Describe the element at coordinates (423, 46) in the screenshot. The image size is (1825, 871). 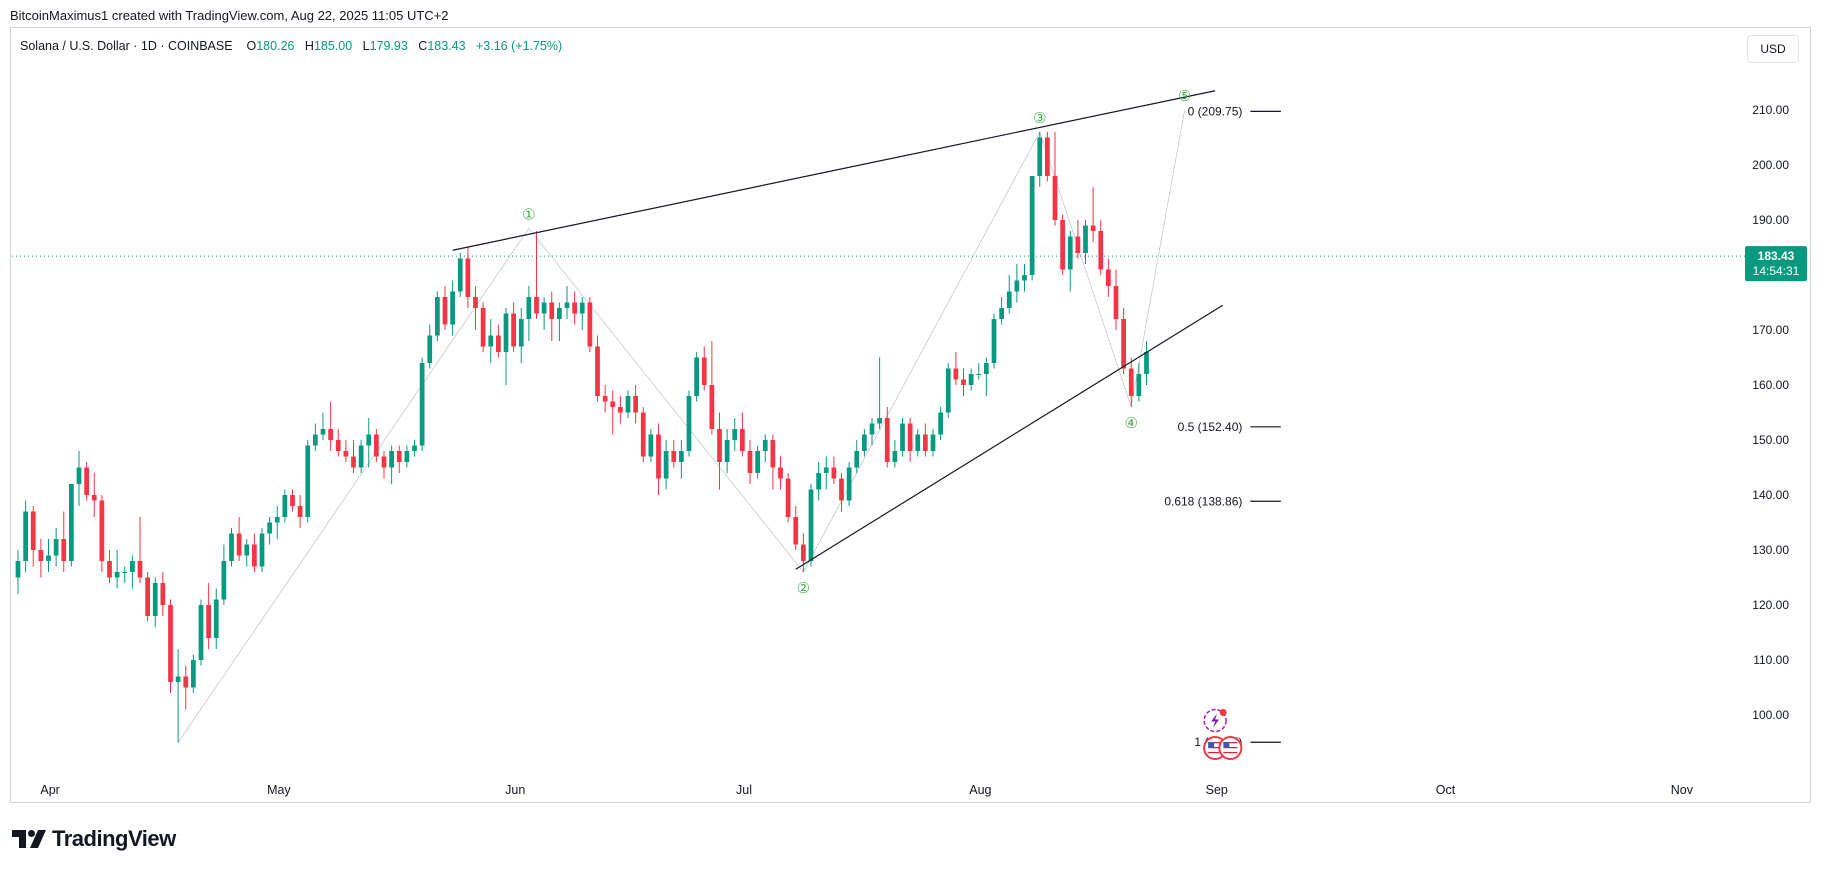
I see `close-label: C` at that location.